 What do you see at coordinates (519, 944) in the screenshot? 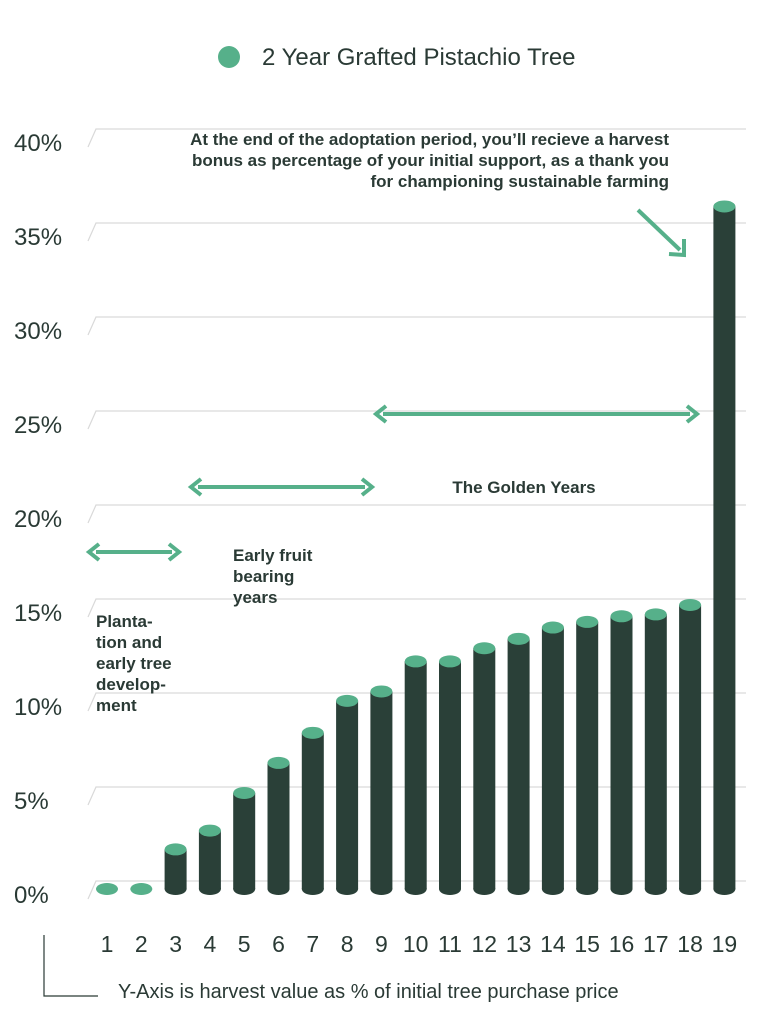
I see `x-tick-label-13: 13` at bounding box center [519, 944].